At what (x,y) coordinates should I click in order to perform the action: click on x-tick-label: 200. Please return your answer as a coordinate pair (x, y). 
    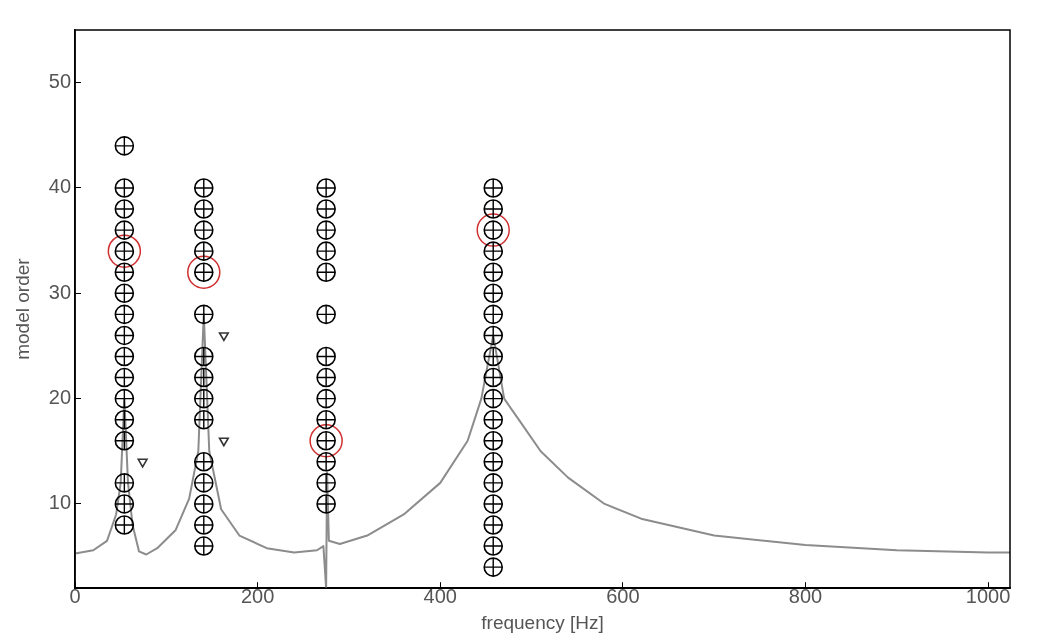
    Looking at the image, I should click on (257, 595).